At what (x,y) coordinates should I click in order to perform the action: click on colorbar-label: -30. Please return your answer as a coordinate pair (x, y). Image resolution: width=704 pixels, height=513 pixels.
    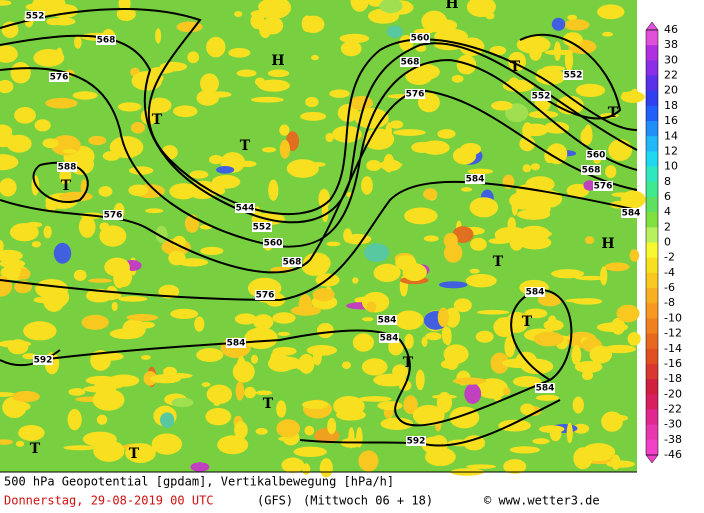
    Looking at the image, I should click on (673, 424).